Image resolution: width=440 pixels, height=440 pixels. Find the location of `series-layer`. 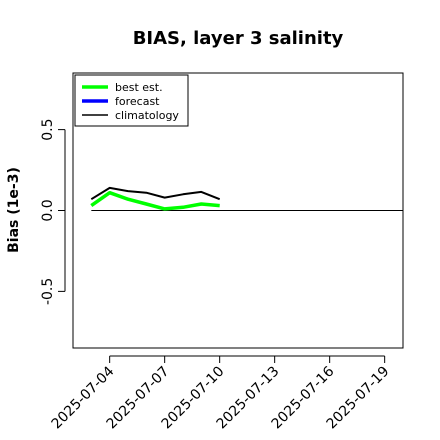

series-layer is located at coordinates (155, 198).